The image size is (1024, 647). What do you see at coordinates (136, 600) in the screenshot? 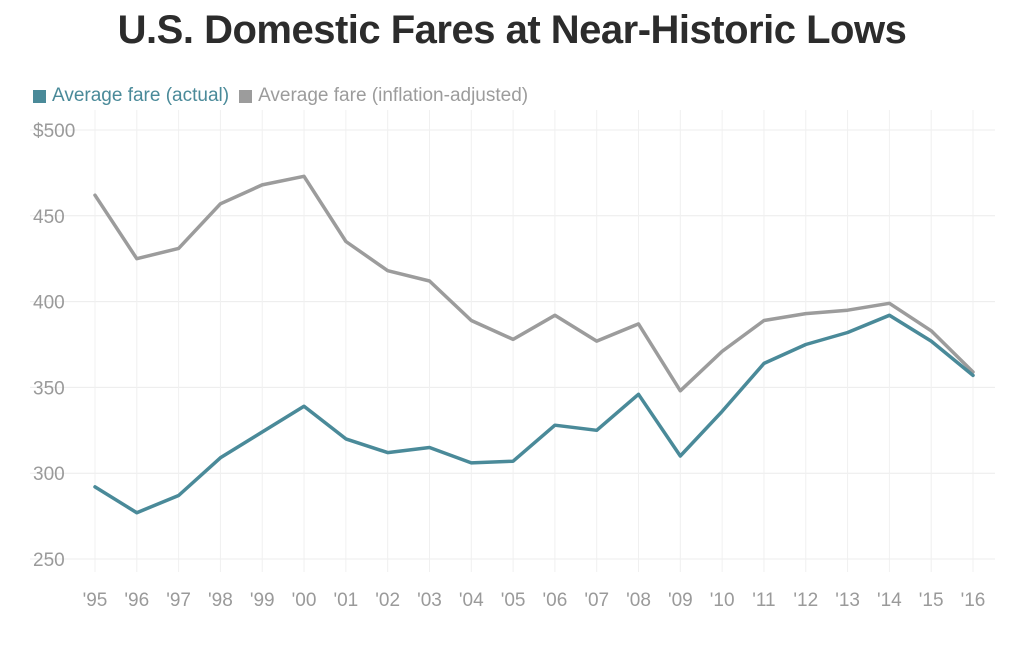
I see `x-tick-label: '96` at bounding box center [136, 600].